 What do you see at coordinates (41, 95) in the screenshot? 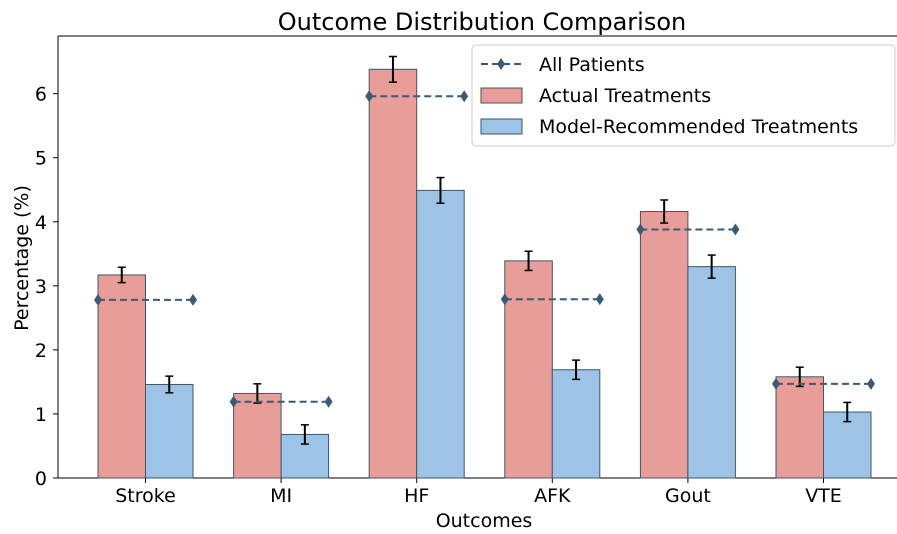
I see `y-tick-label: 6` at bounding box center [41, 95].